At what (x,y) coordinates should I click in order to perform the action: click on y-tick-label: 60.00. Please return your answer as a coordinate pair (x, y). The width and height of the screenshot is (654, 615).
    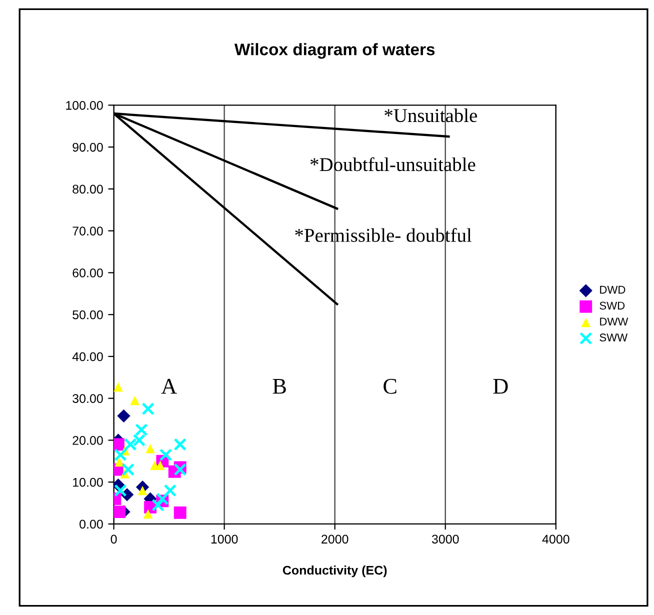
    Looking at the image, I should click on (87, 273).